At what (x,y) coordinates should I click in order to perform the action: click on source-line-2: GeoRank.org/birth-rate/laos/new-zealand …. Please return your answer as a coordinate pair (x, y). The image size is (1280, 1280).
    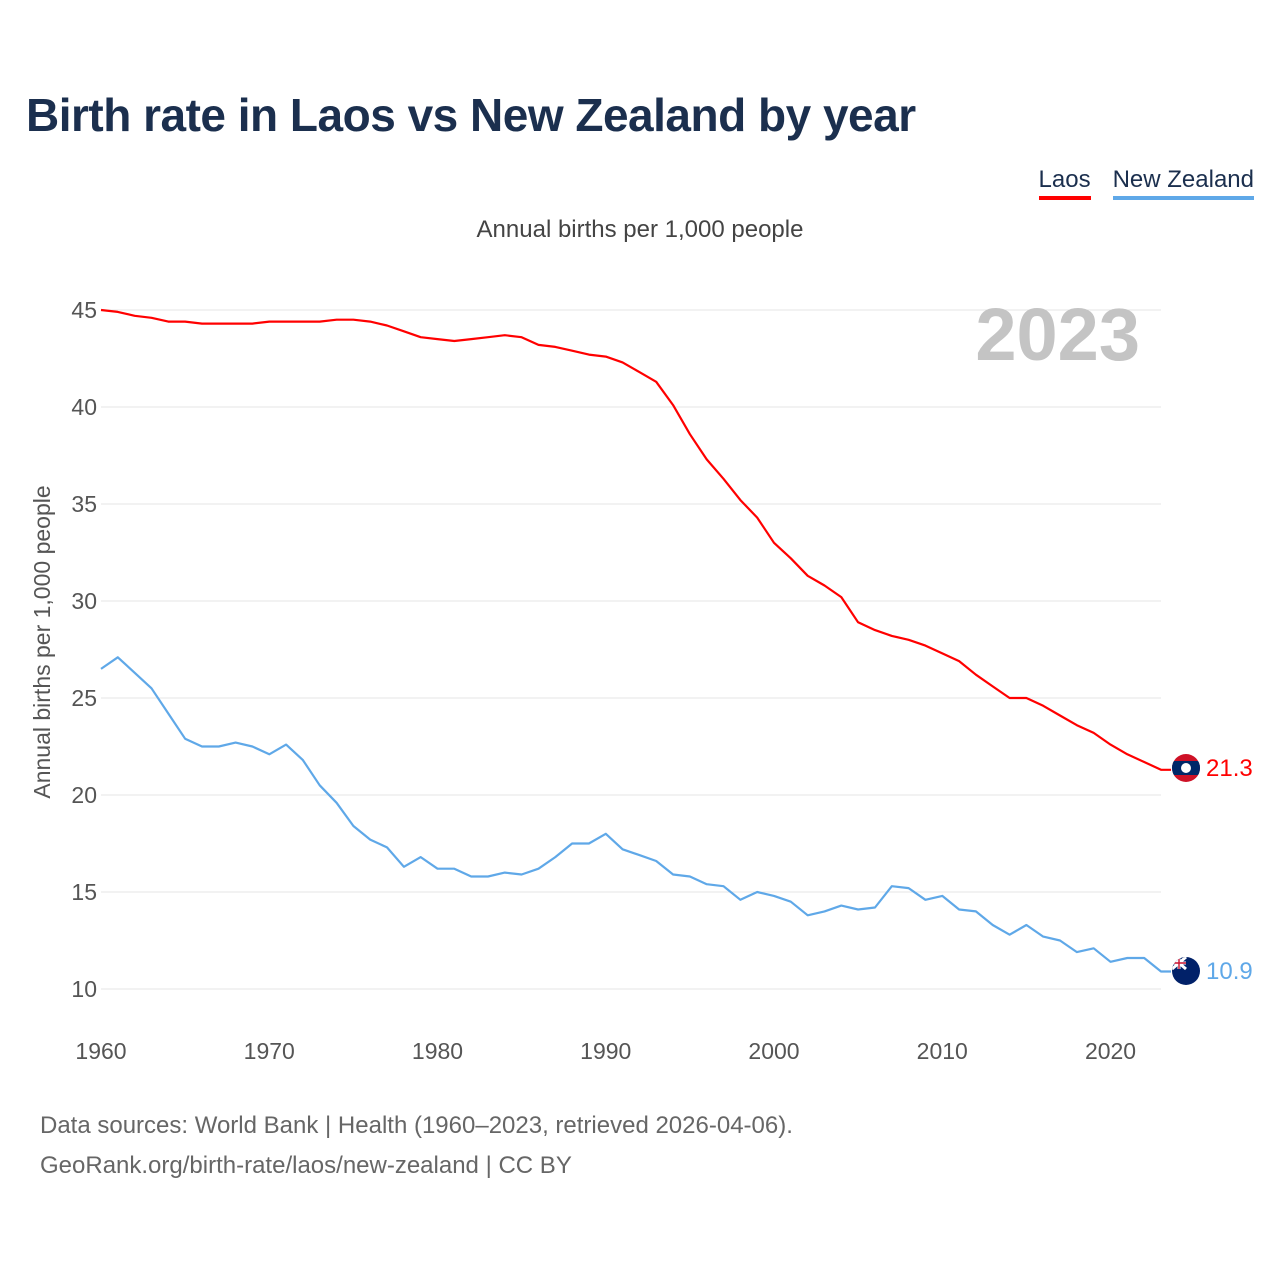
    Looking at the image, I should click on (306, 1165).